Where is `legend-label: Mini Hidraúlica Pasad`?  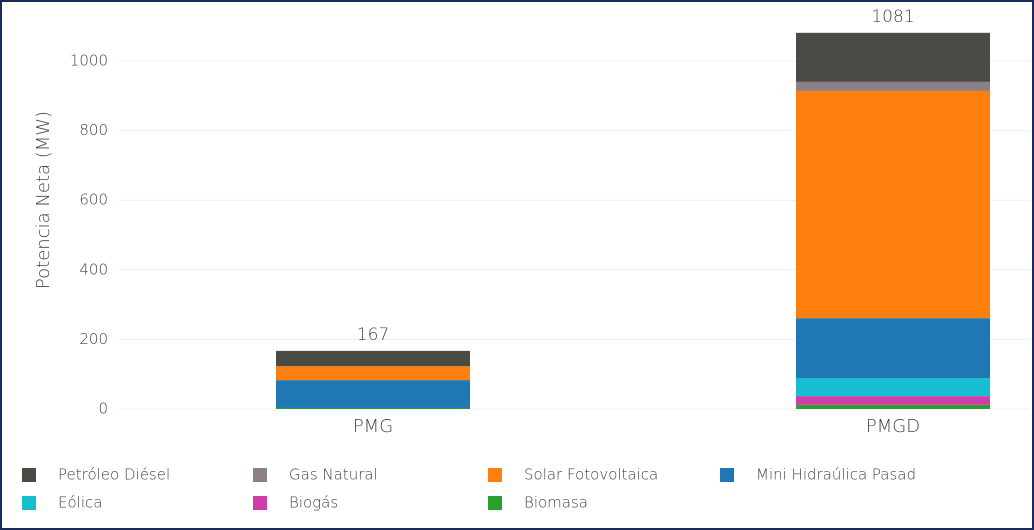
legend-label: Mini Hidraúlica Pasad is located at coordinates (836, 475).